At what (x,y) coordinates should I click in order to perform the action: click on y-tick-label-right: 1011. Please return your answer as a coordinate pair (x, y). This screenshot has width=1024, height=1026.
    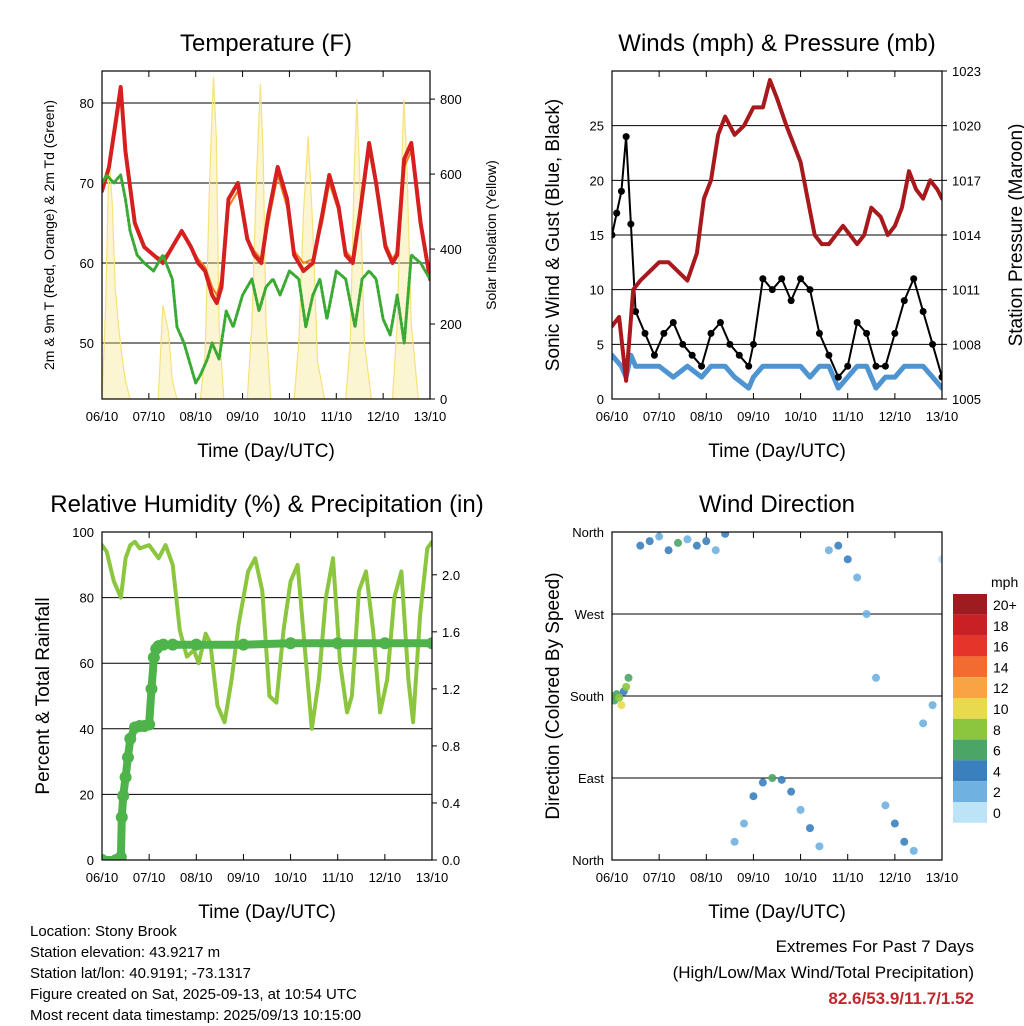
    Looking at the image, I should click on (966, 290).